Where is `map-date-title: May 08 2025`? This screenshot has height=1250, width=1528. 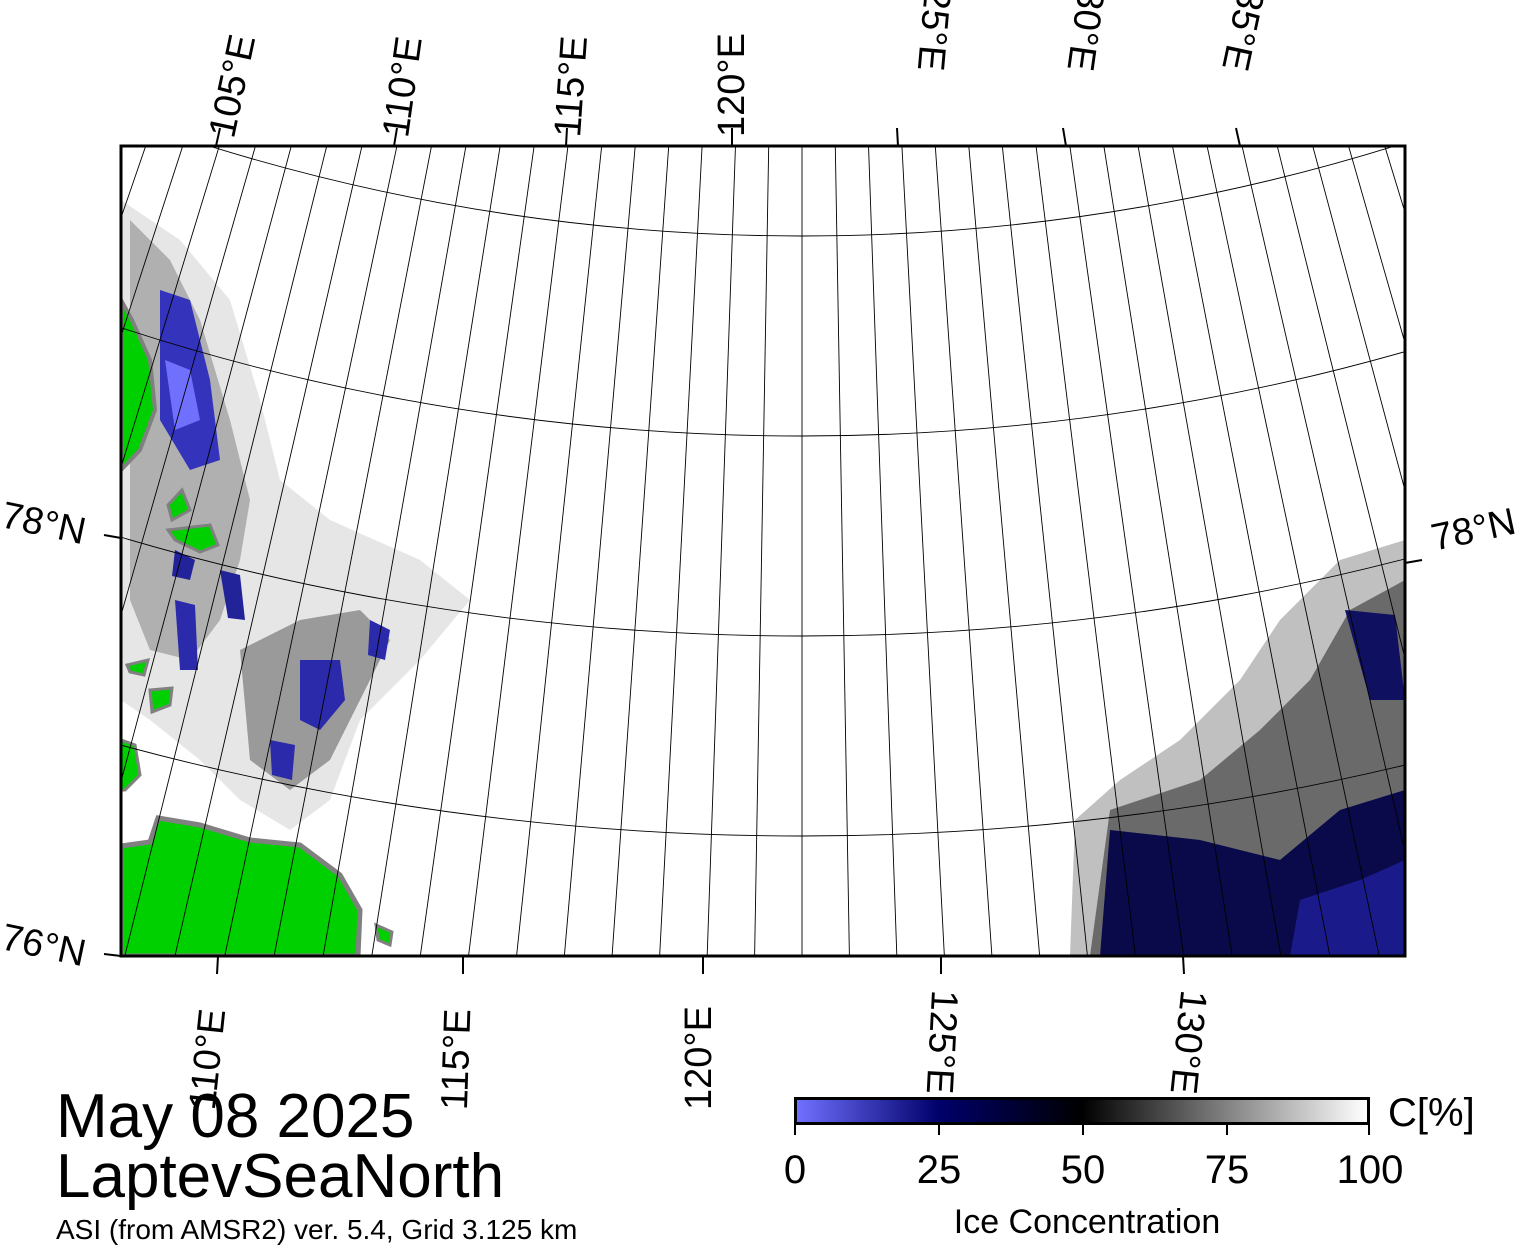 map-date-title: May 08 2025 is located at coordinates (235, 1116).